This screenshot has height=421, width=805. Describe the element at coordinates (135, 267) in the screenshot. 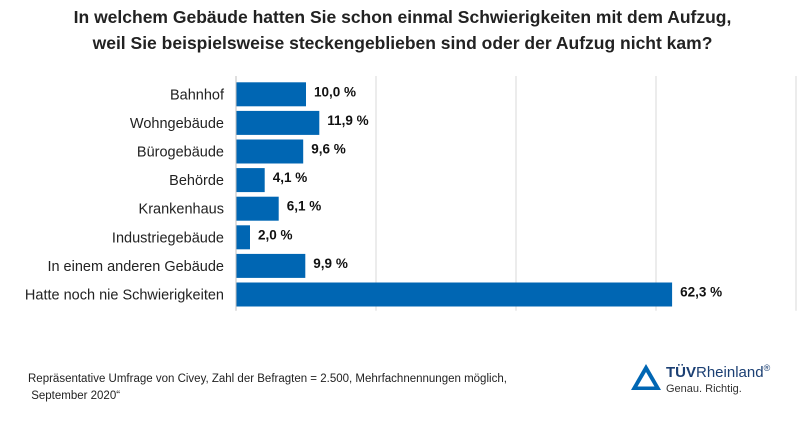

I see `category-label: In einem anderen Gebäude` at that location.